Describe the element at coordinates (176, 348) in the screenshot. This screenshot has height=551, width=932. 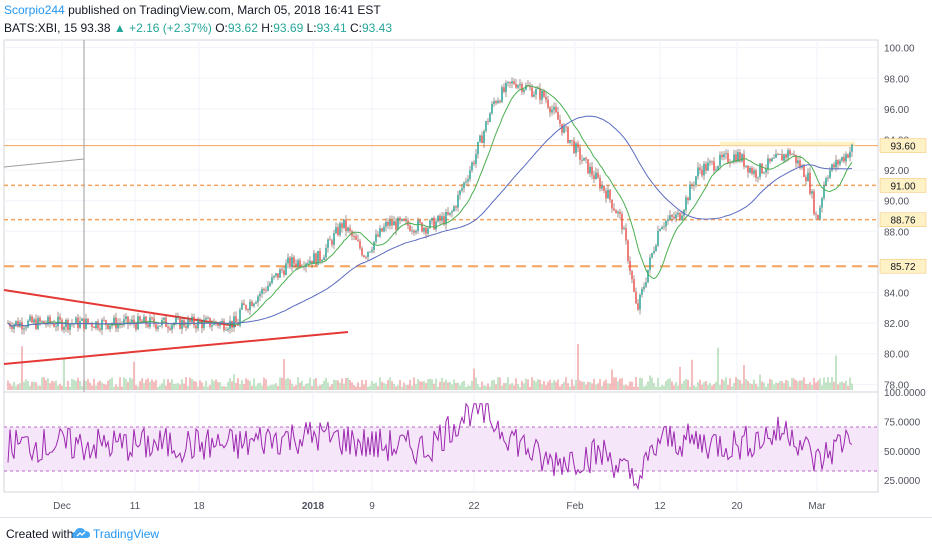
I see `trendline-lower` at that location.